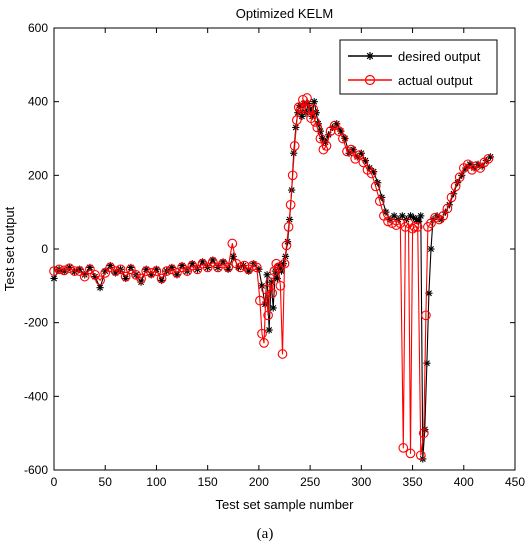 The width and height of the screenshot is (530, 550). Describe the element at coordinates (265, 534) in the screenshot. I see `figure-caption: (a)` at that location.